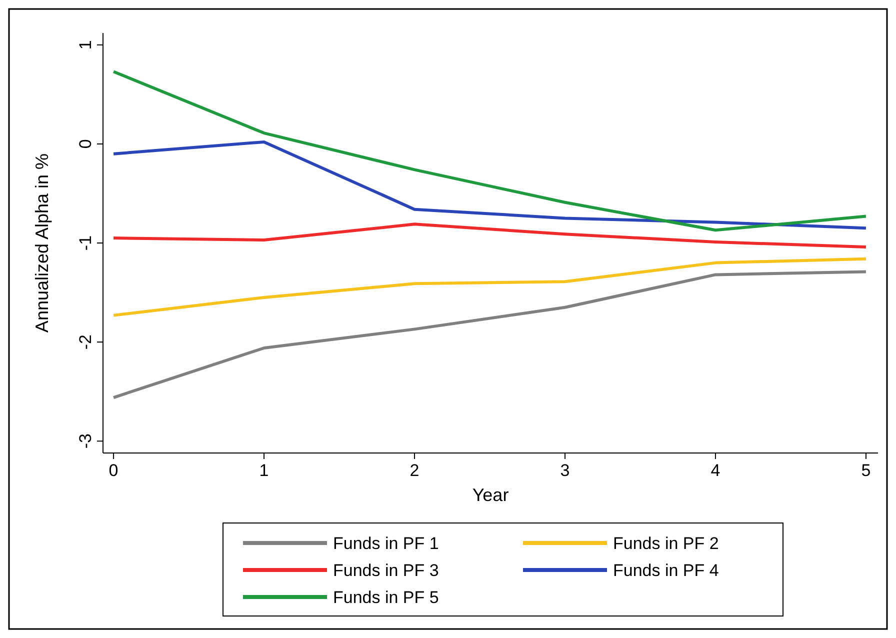  I want to click on legend-label: Funds in PF 1, so click(386, 543).